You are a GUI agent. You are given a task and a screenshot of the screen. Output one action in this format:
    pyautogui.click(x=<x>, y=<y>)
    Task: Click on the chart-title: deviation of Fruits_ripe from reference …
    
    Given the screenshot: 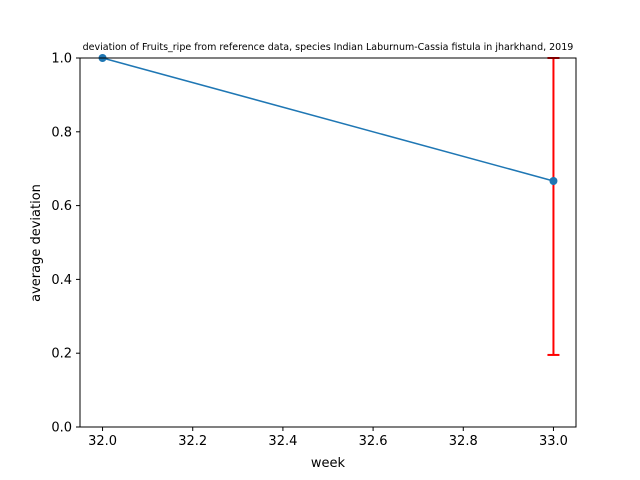 What is the action you would take?
    pyautogui.click(x=328, y=47)
    